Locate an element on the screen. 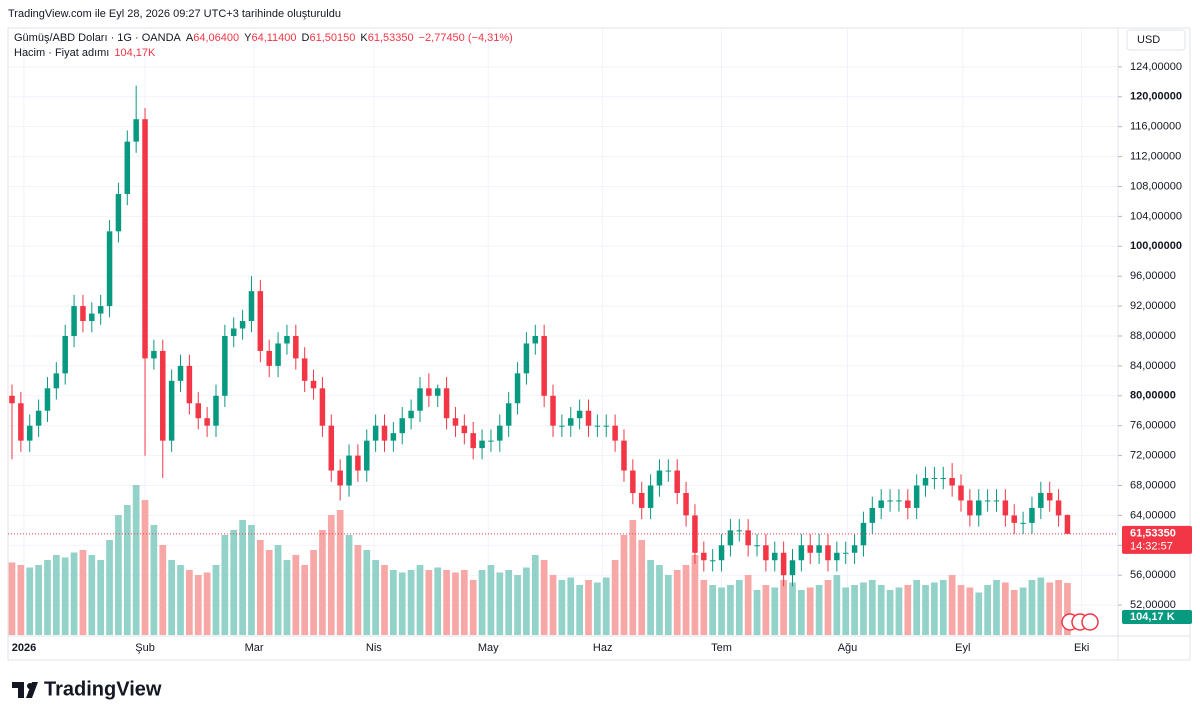  y-tick-label: 120,00000 is located at coordinates (1156, 97).